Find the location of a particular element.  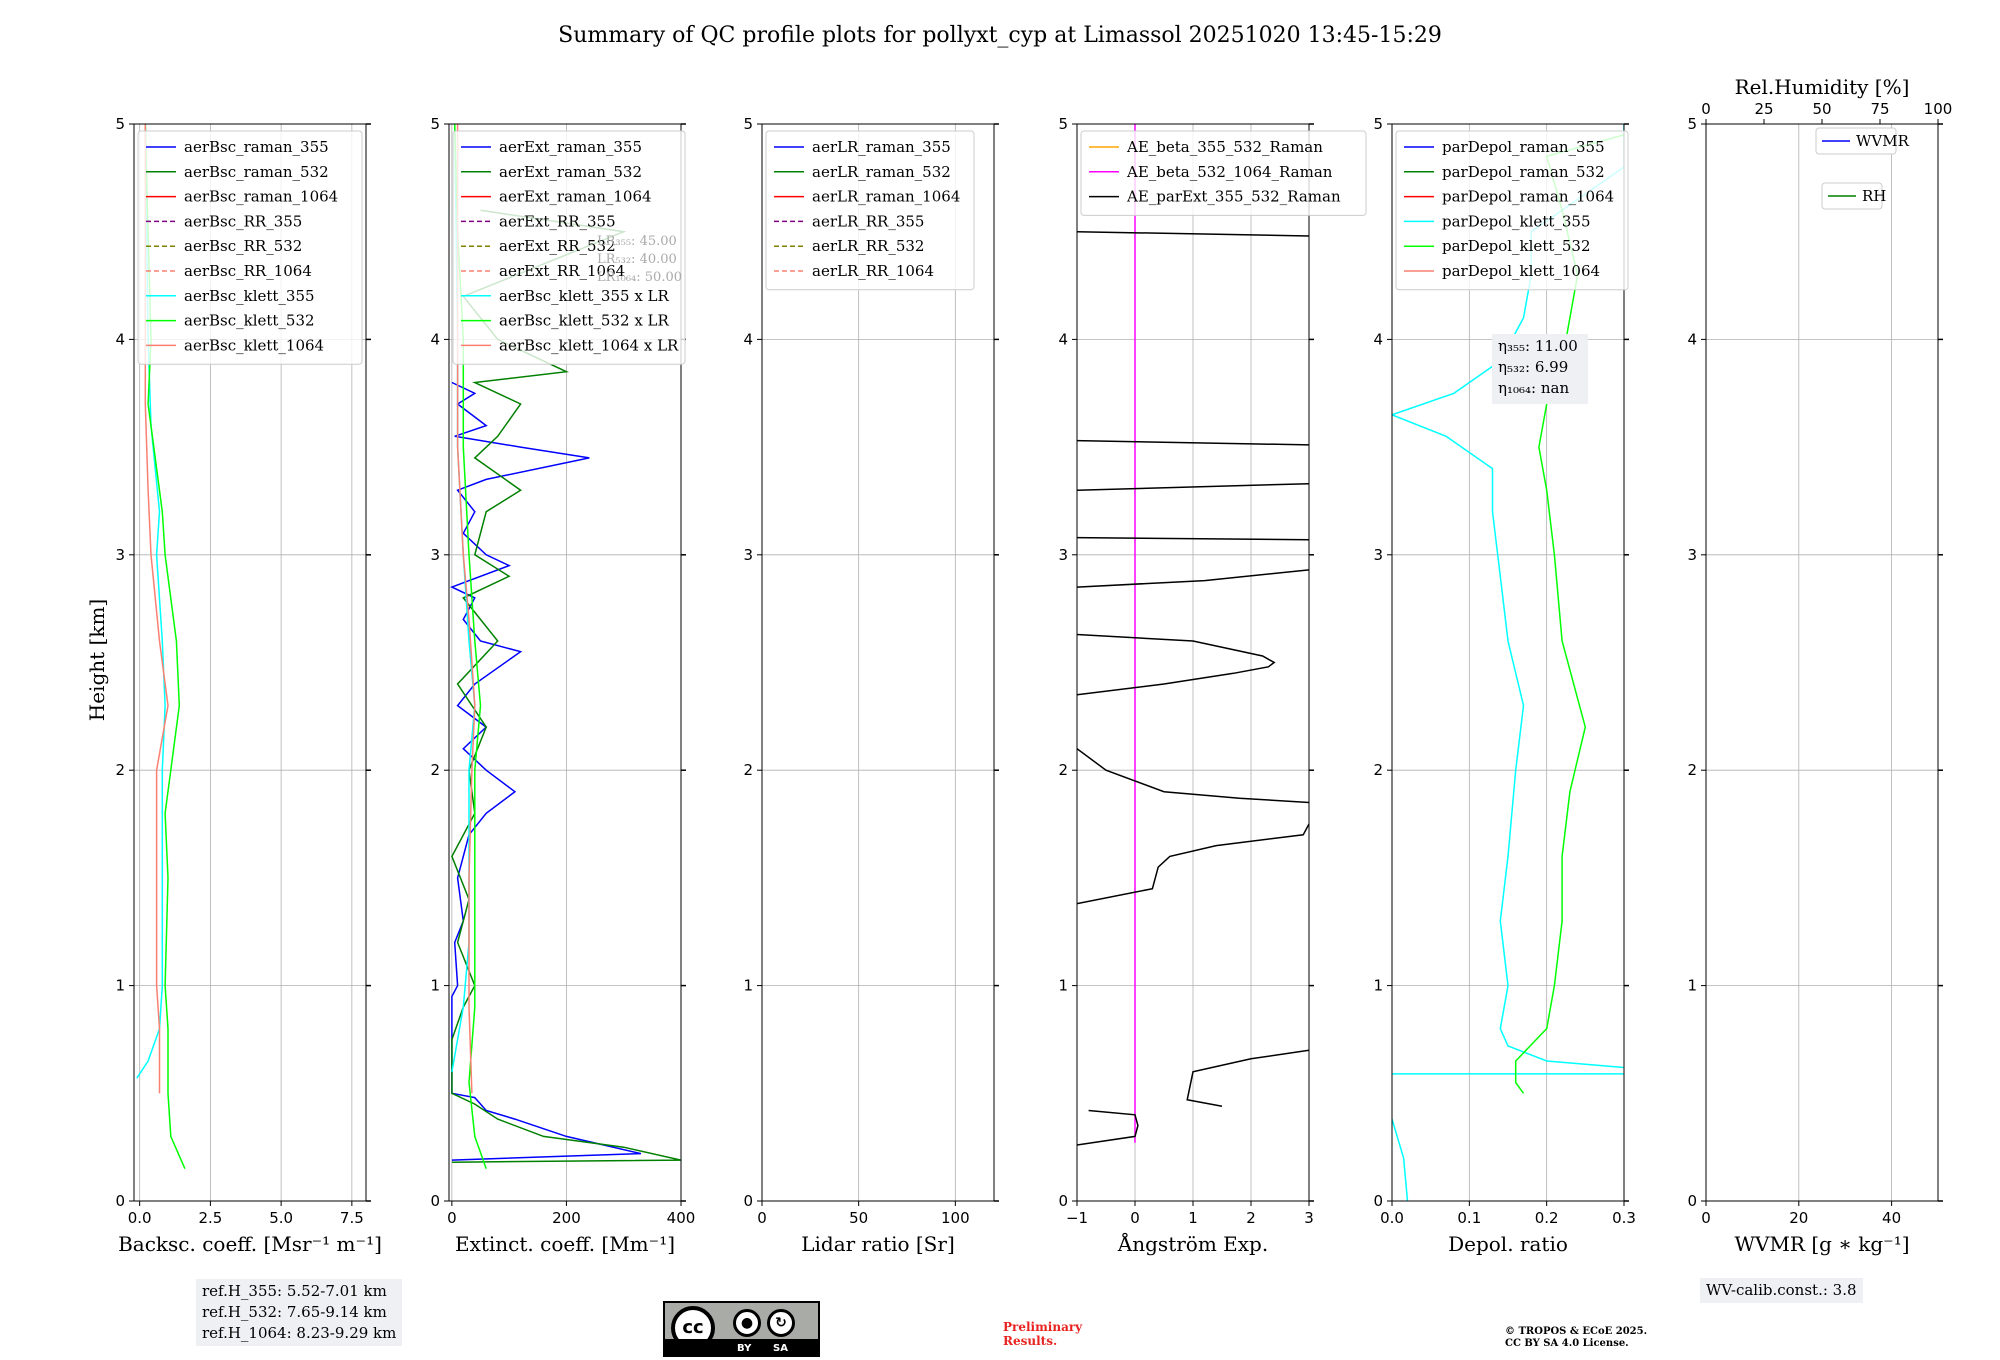

series-group is located at coordinates (1193, 635).